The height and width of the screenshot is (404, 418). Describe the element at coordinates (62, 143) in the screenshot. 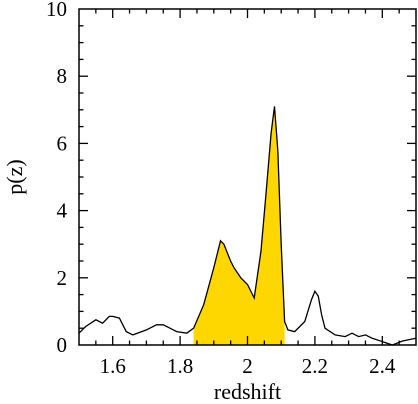

I see `y-tick-label: 6` at that location.